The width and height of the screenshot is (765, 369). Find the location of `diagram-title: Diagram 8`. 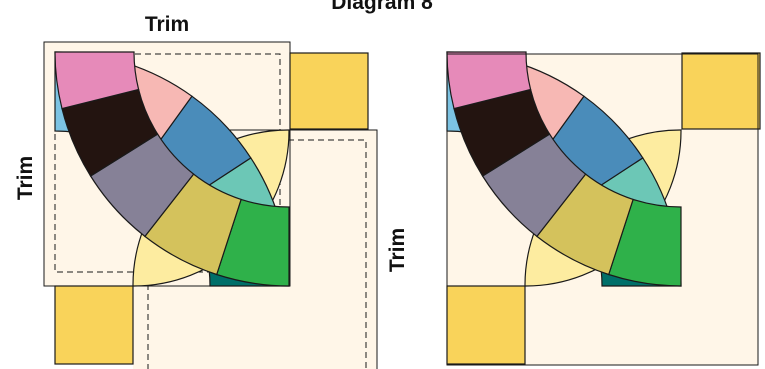

diagram-title: Diagram 8 is located at coordinates (382, 7).